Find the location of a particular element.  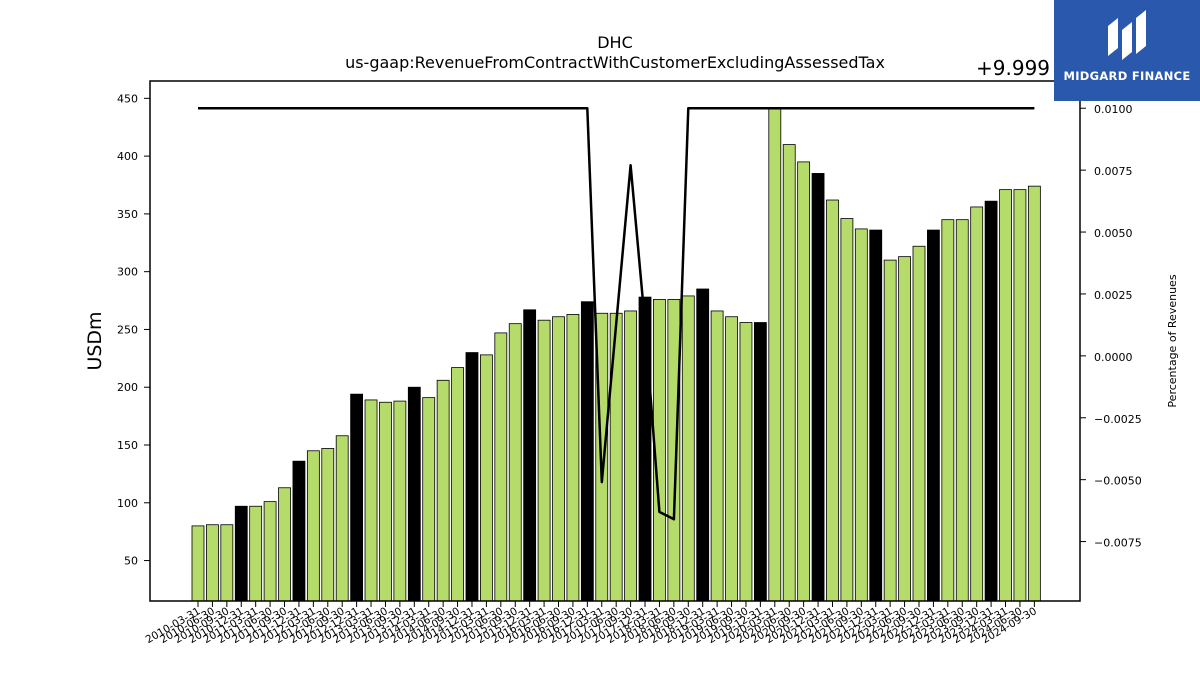

midgard-finance-logo: MIDGARD FINANCE is located at coordinates (1127, 50).